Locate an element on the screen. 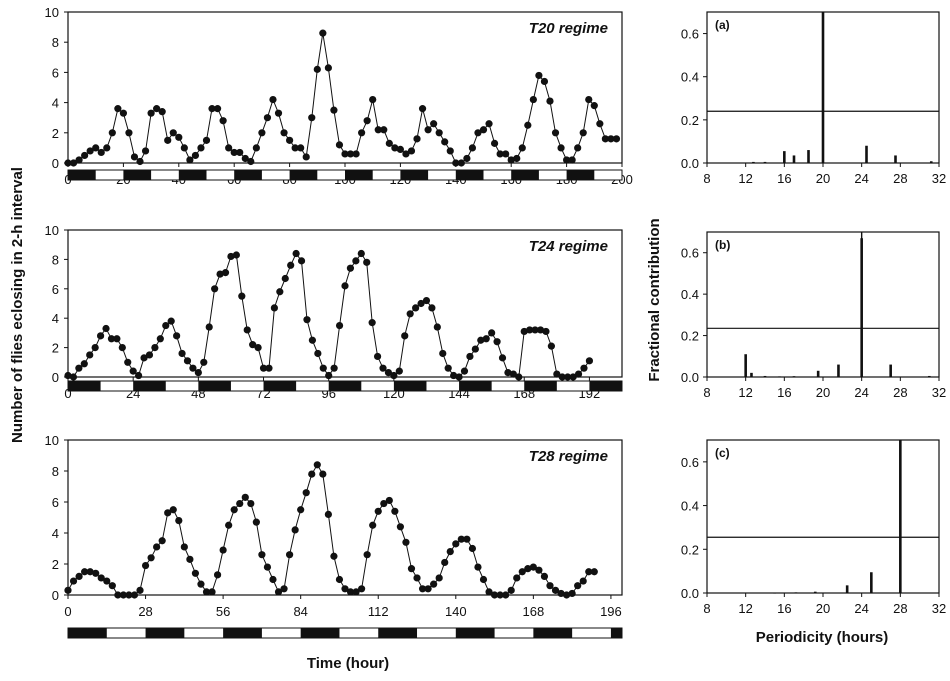  y-tick-label: 10 is located at coordinates (52, 12).